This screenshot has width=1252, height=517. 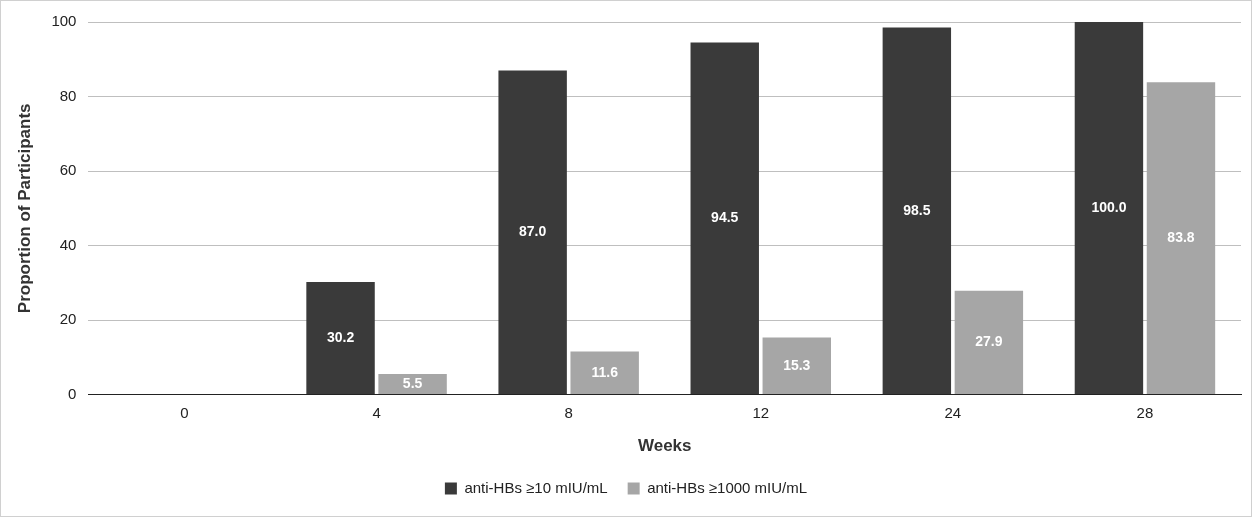 I want to click on data-label: 5.5, so click(x=412, y=382).